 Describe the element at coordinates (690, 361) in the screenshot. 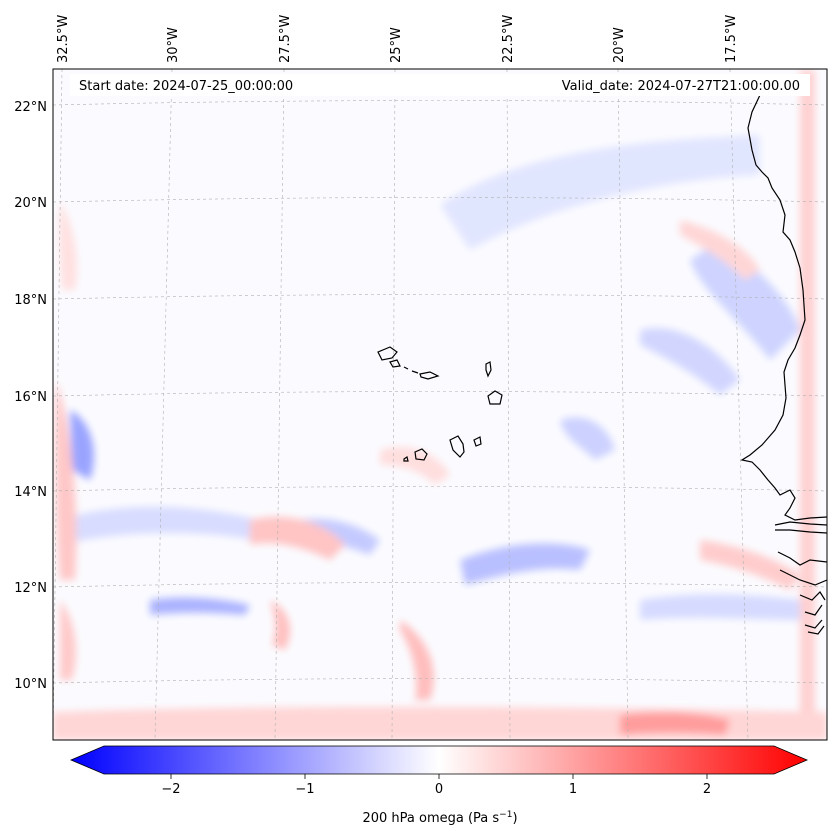

I see `omega-negative-patch-ne` at that location.